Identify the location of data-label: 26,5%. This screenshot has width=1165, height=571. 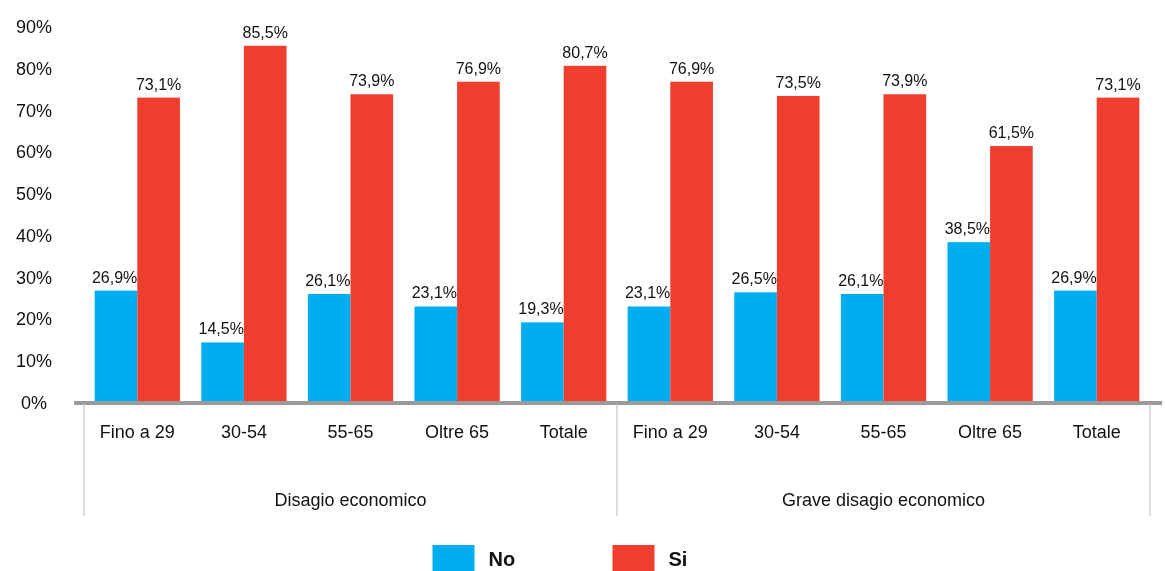
(754, 279).